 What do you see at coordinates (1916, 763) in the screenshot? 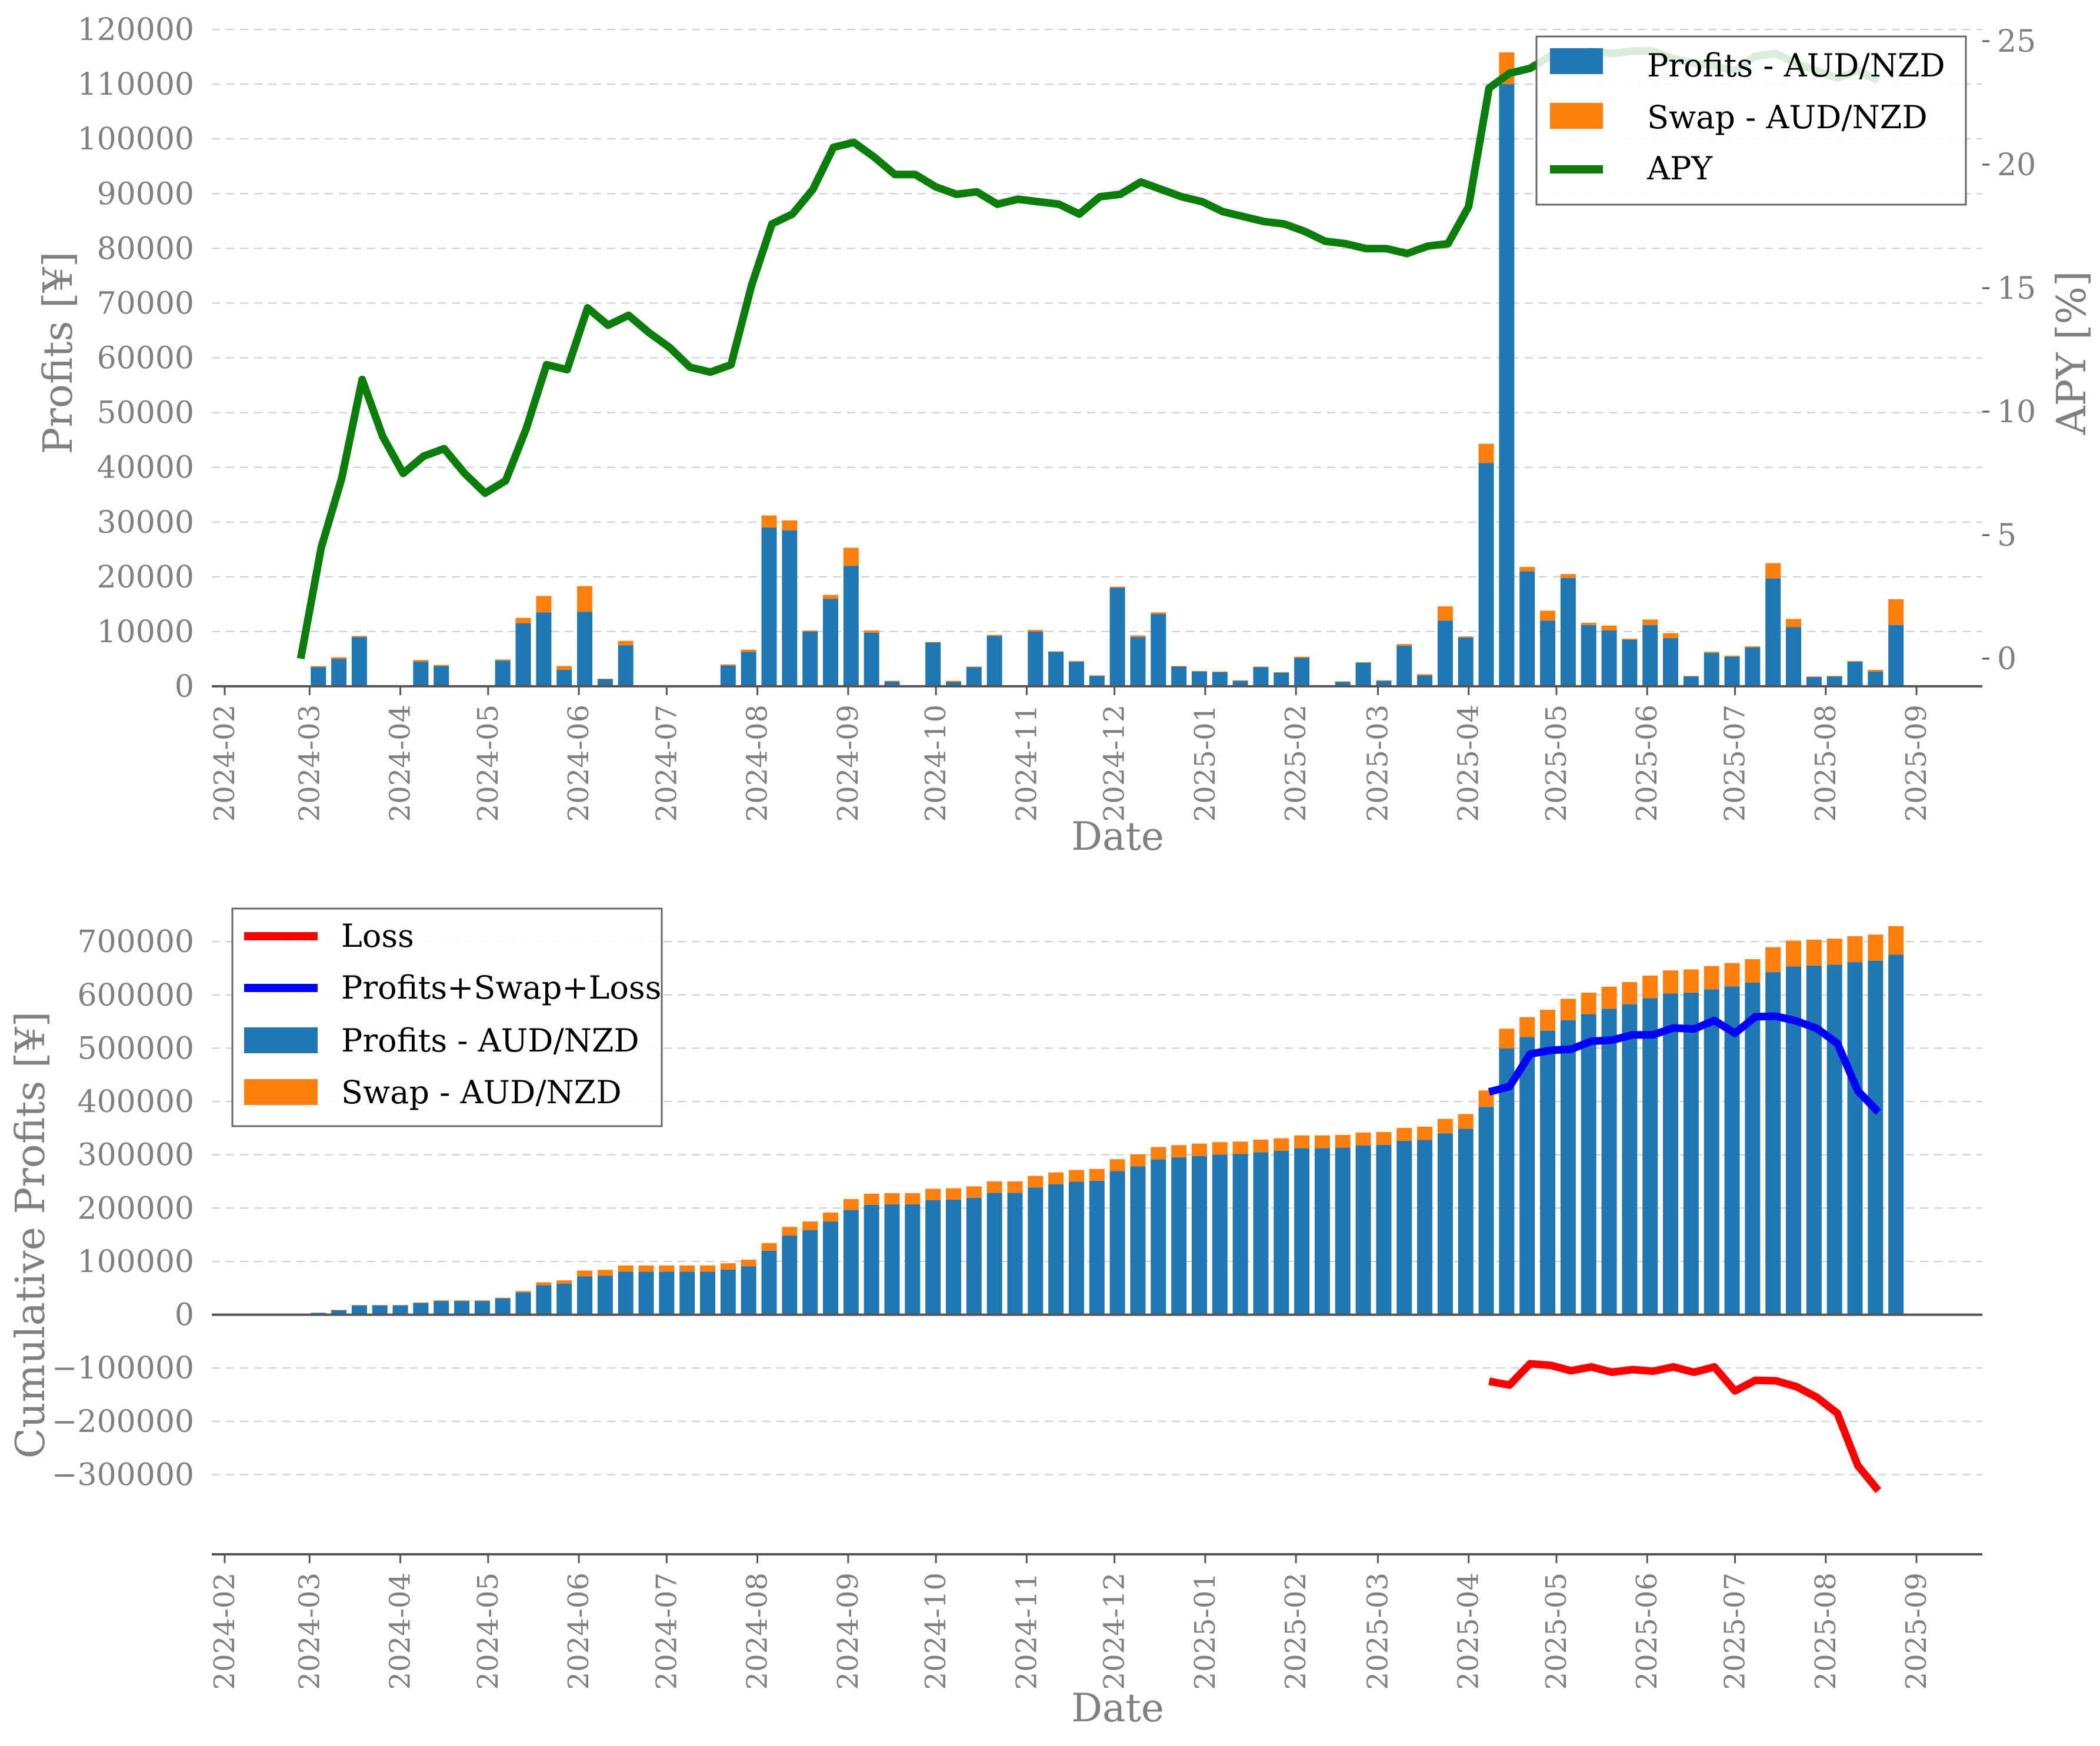
I see `top-x-tick-label: 2025-09` at bounding box center [1916, 763].